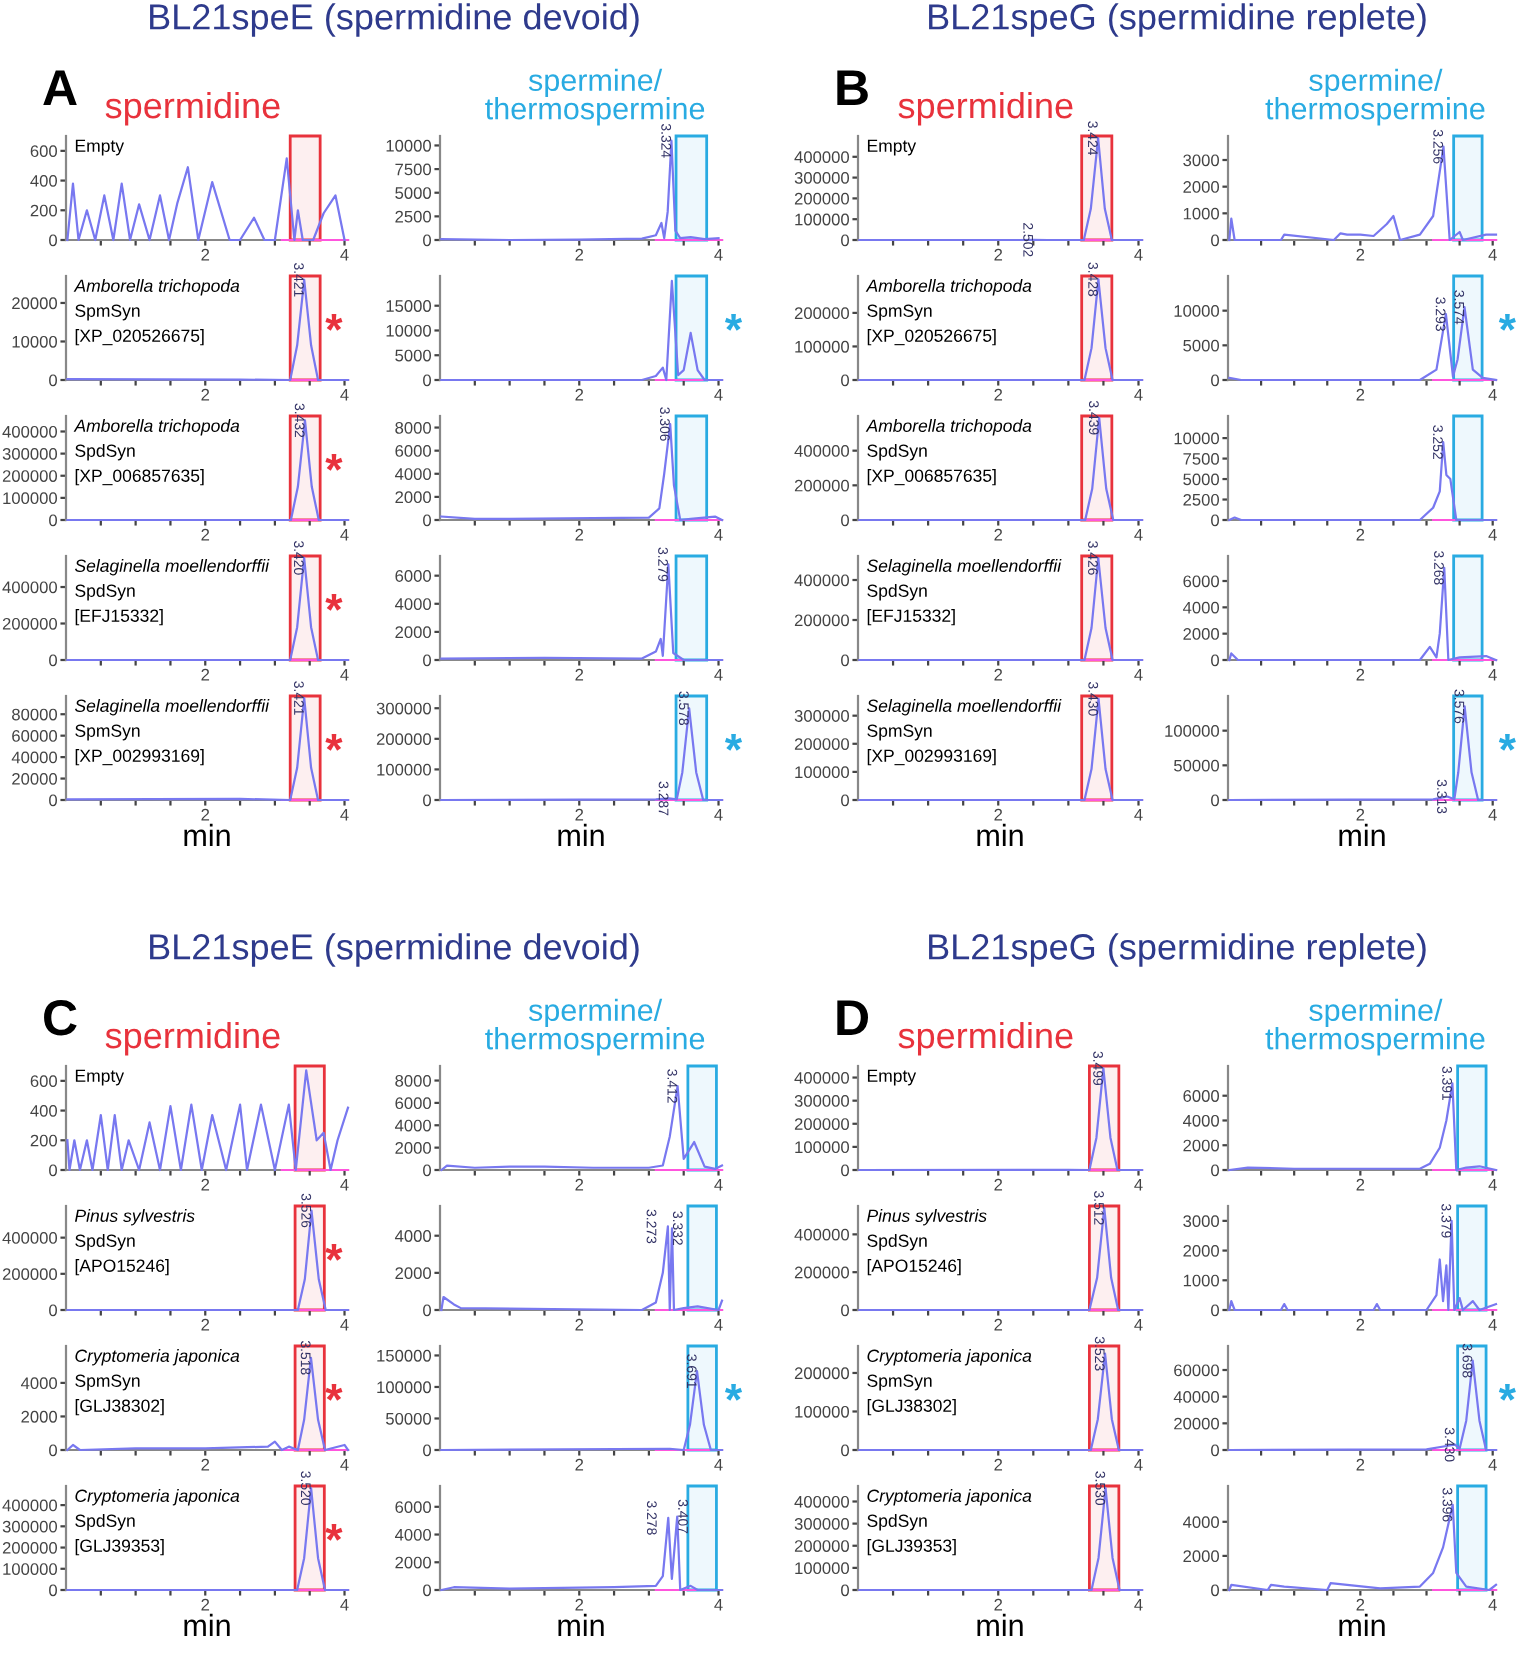 This screenshot has height=1658, width=1524. I want to click on y-tick-label: 2500, so click(1201, 499).